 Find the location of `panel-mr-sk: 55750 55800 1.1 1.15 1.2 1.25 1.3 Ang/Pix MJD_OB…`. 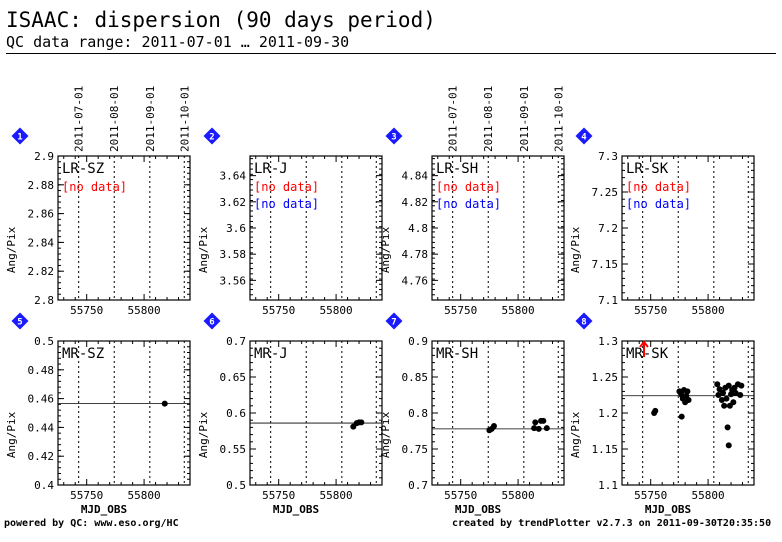

panel-mr-sk: 55750 55800 1.1 1.15 1.2 1.25 1.3 Ang/Pix MJD_OB… is located at coordinates (662, 414).